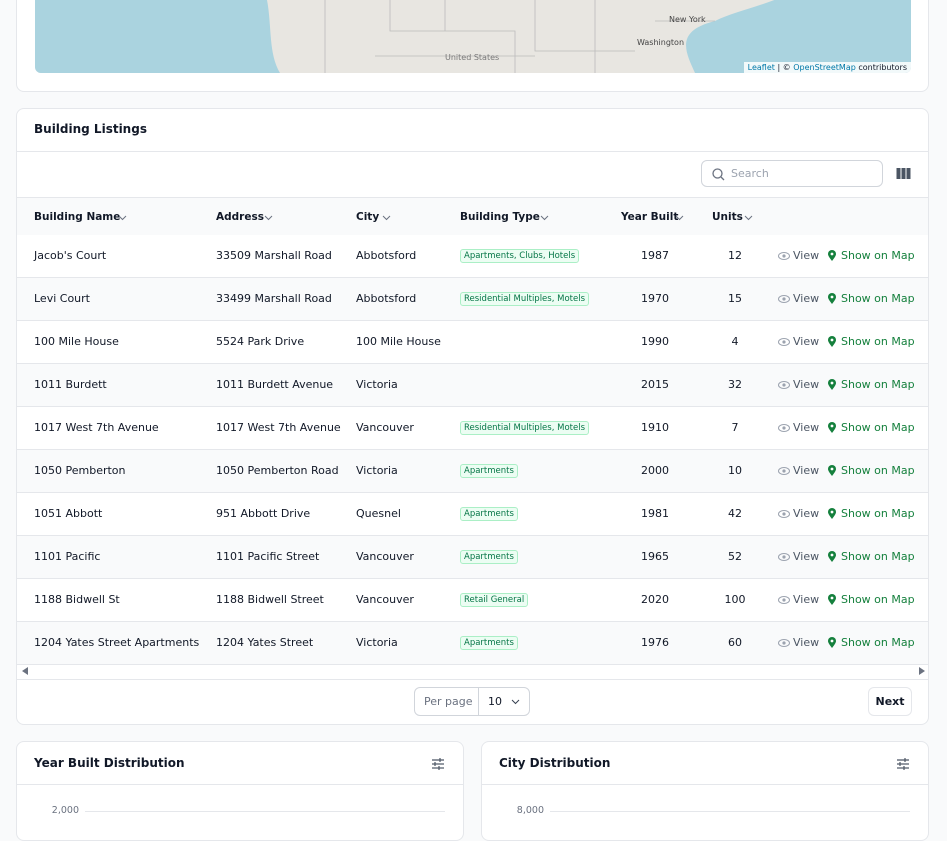 This screenshot has width=947, height=841. I want to click on link: OpenStreetMap, so click(824, 67).